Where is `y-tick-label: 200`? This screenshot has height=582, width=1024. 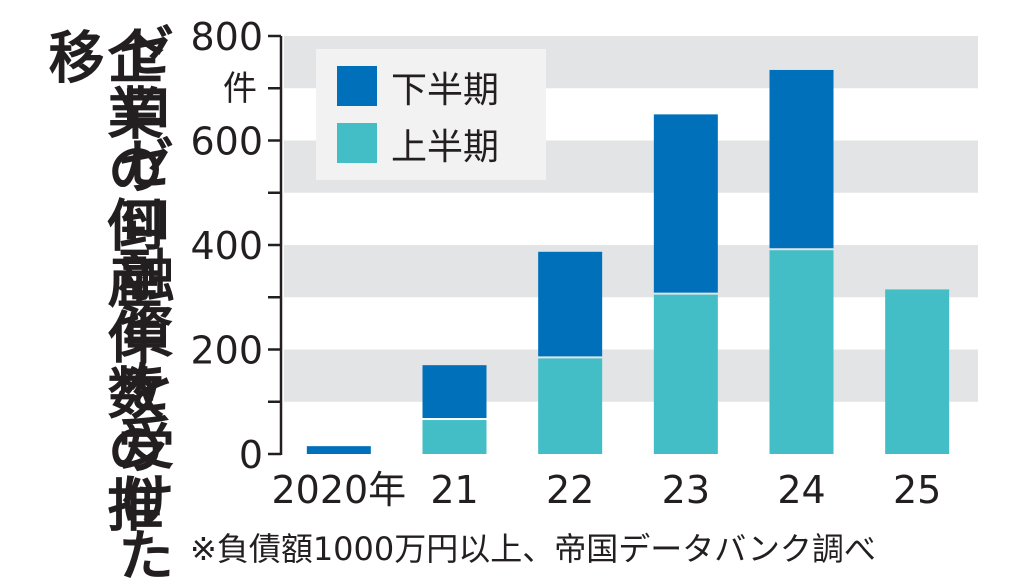 y-tick-label: 200 is located at coordinates (226, 351).